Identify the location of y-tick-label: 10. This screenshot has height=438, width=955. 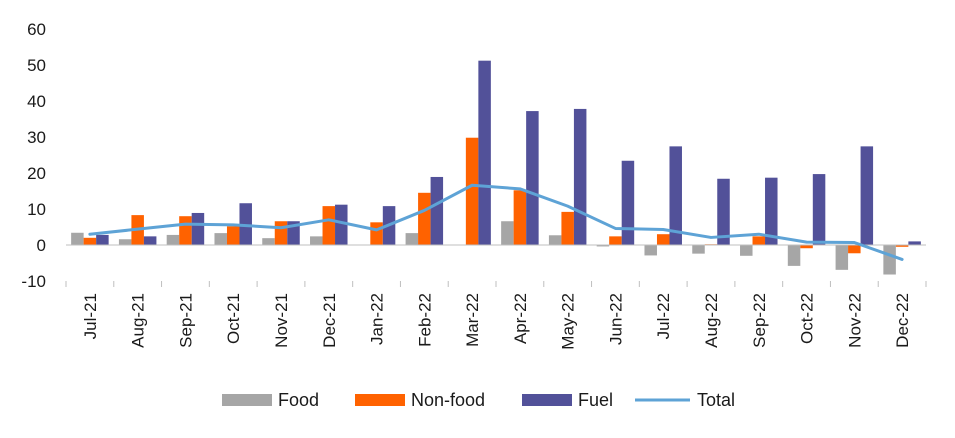
(36, 209).